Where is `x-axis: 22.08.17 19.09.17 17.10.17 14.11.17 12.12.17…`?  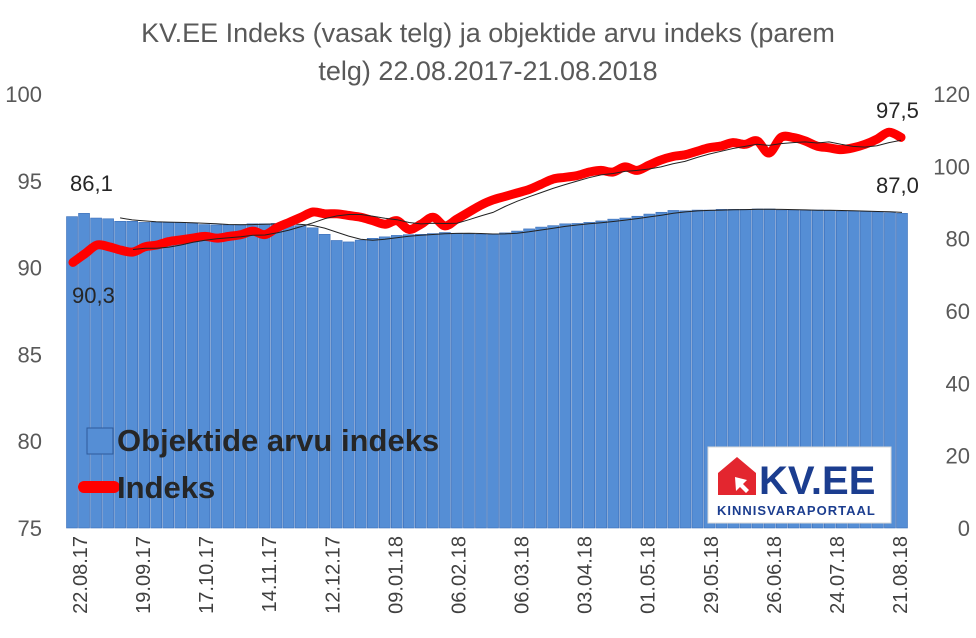
x-axis: 22.08.17 19.09.17 17.10.17 14.11.17 12.12.17… is located at coordinates (491, 575).